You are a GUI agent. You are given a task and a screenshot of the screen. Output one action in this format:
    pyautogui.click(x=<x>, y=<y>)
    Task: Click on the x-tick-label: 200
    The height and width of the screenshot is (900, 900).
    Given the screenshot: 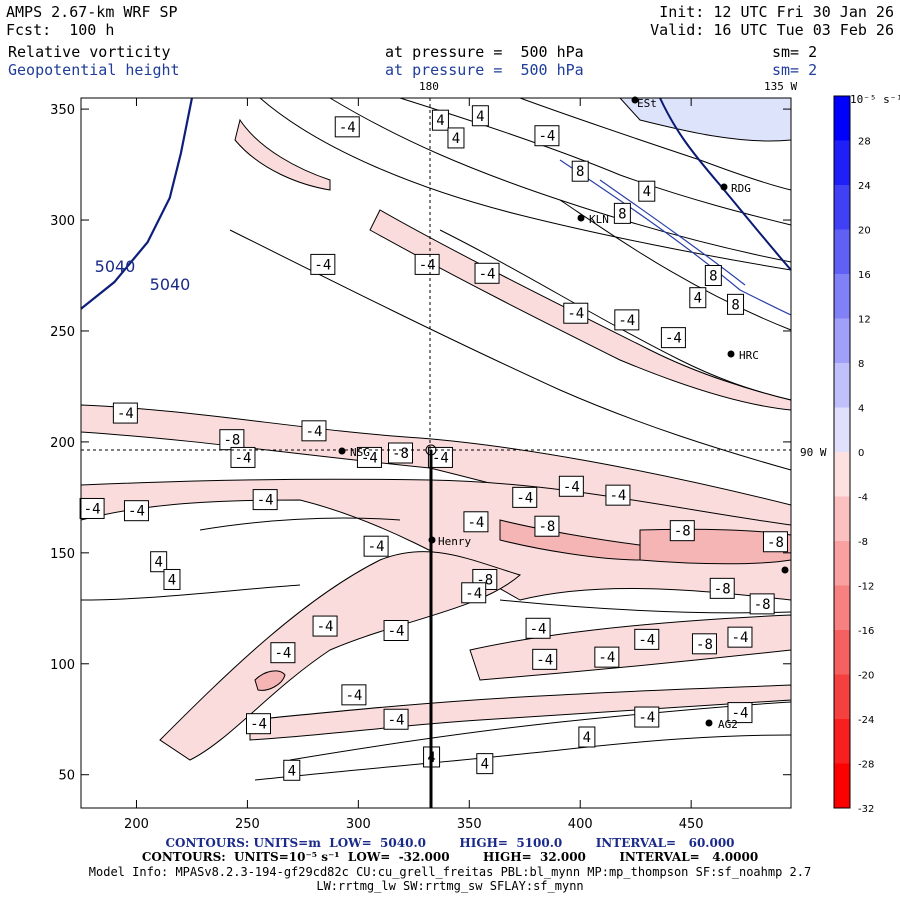 What is the action you would take?
    pyautogui.click(x=136, y=824)
    